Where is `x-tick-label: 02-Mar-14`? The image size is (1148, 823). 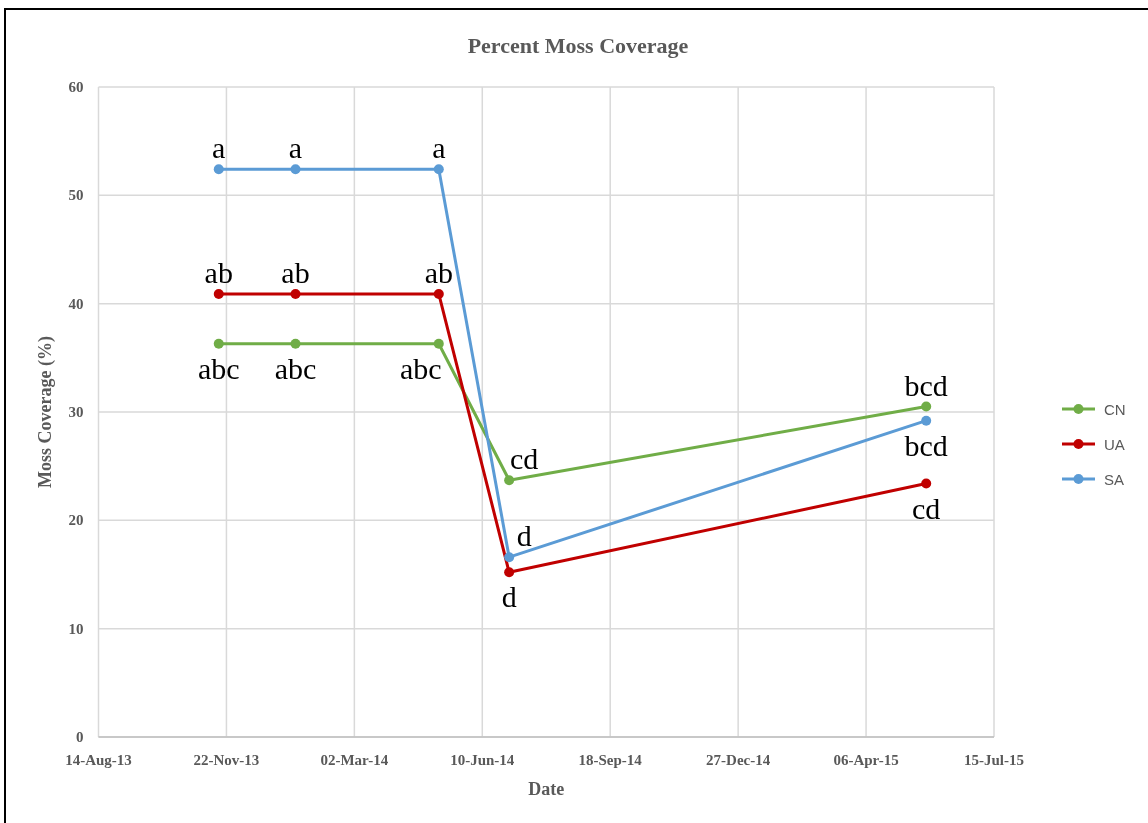 x-tick-label: 02-Mar-14 is located at coordinates (354, 760).